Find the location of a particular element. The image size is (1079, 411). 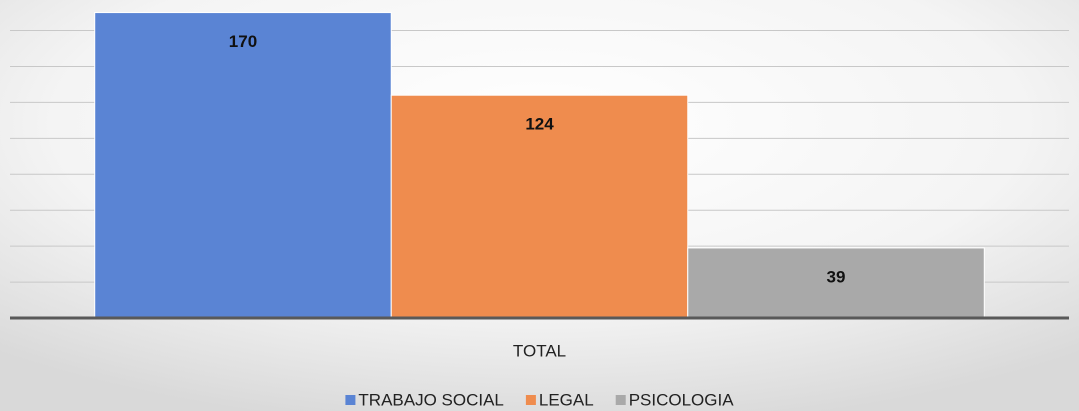

bar is located at coordinates (836, 283).